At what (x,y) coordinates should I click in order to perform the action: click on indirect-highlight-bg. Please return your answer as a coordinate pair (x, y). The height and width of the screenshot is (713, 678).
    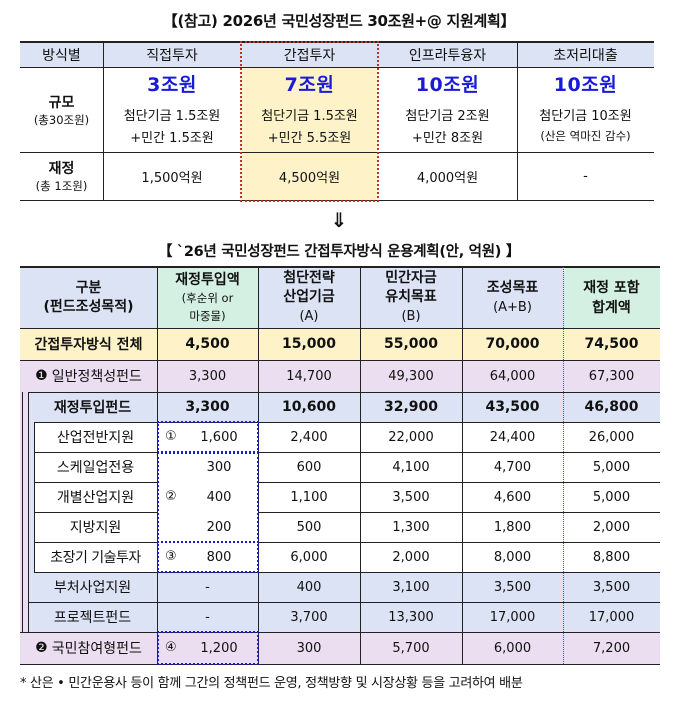
    Looking at the image, I should click on (309, 121).